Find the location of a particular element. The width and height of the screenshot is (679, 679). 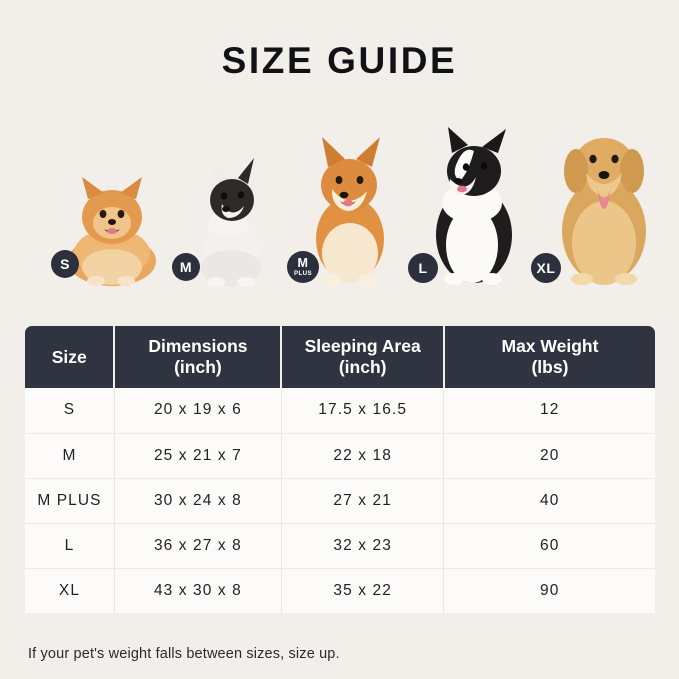

size-badge-xl: XL is located at coordinates (546, 268).